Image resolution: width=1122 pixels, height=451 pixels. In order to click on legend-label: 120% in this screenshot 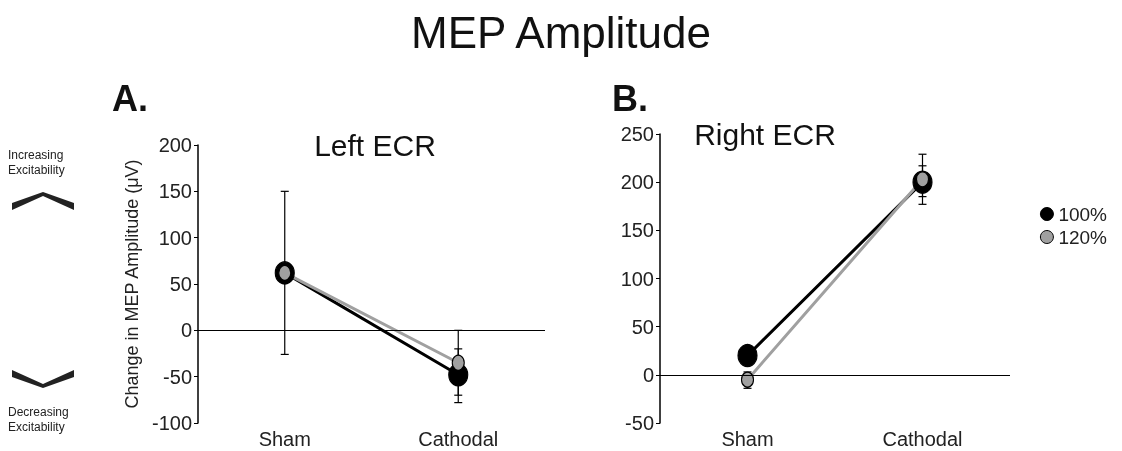, I will do `click(1083, 237)`.